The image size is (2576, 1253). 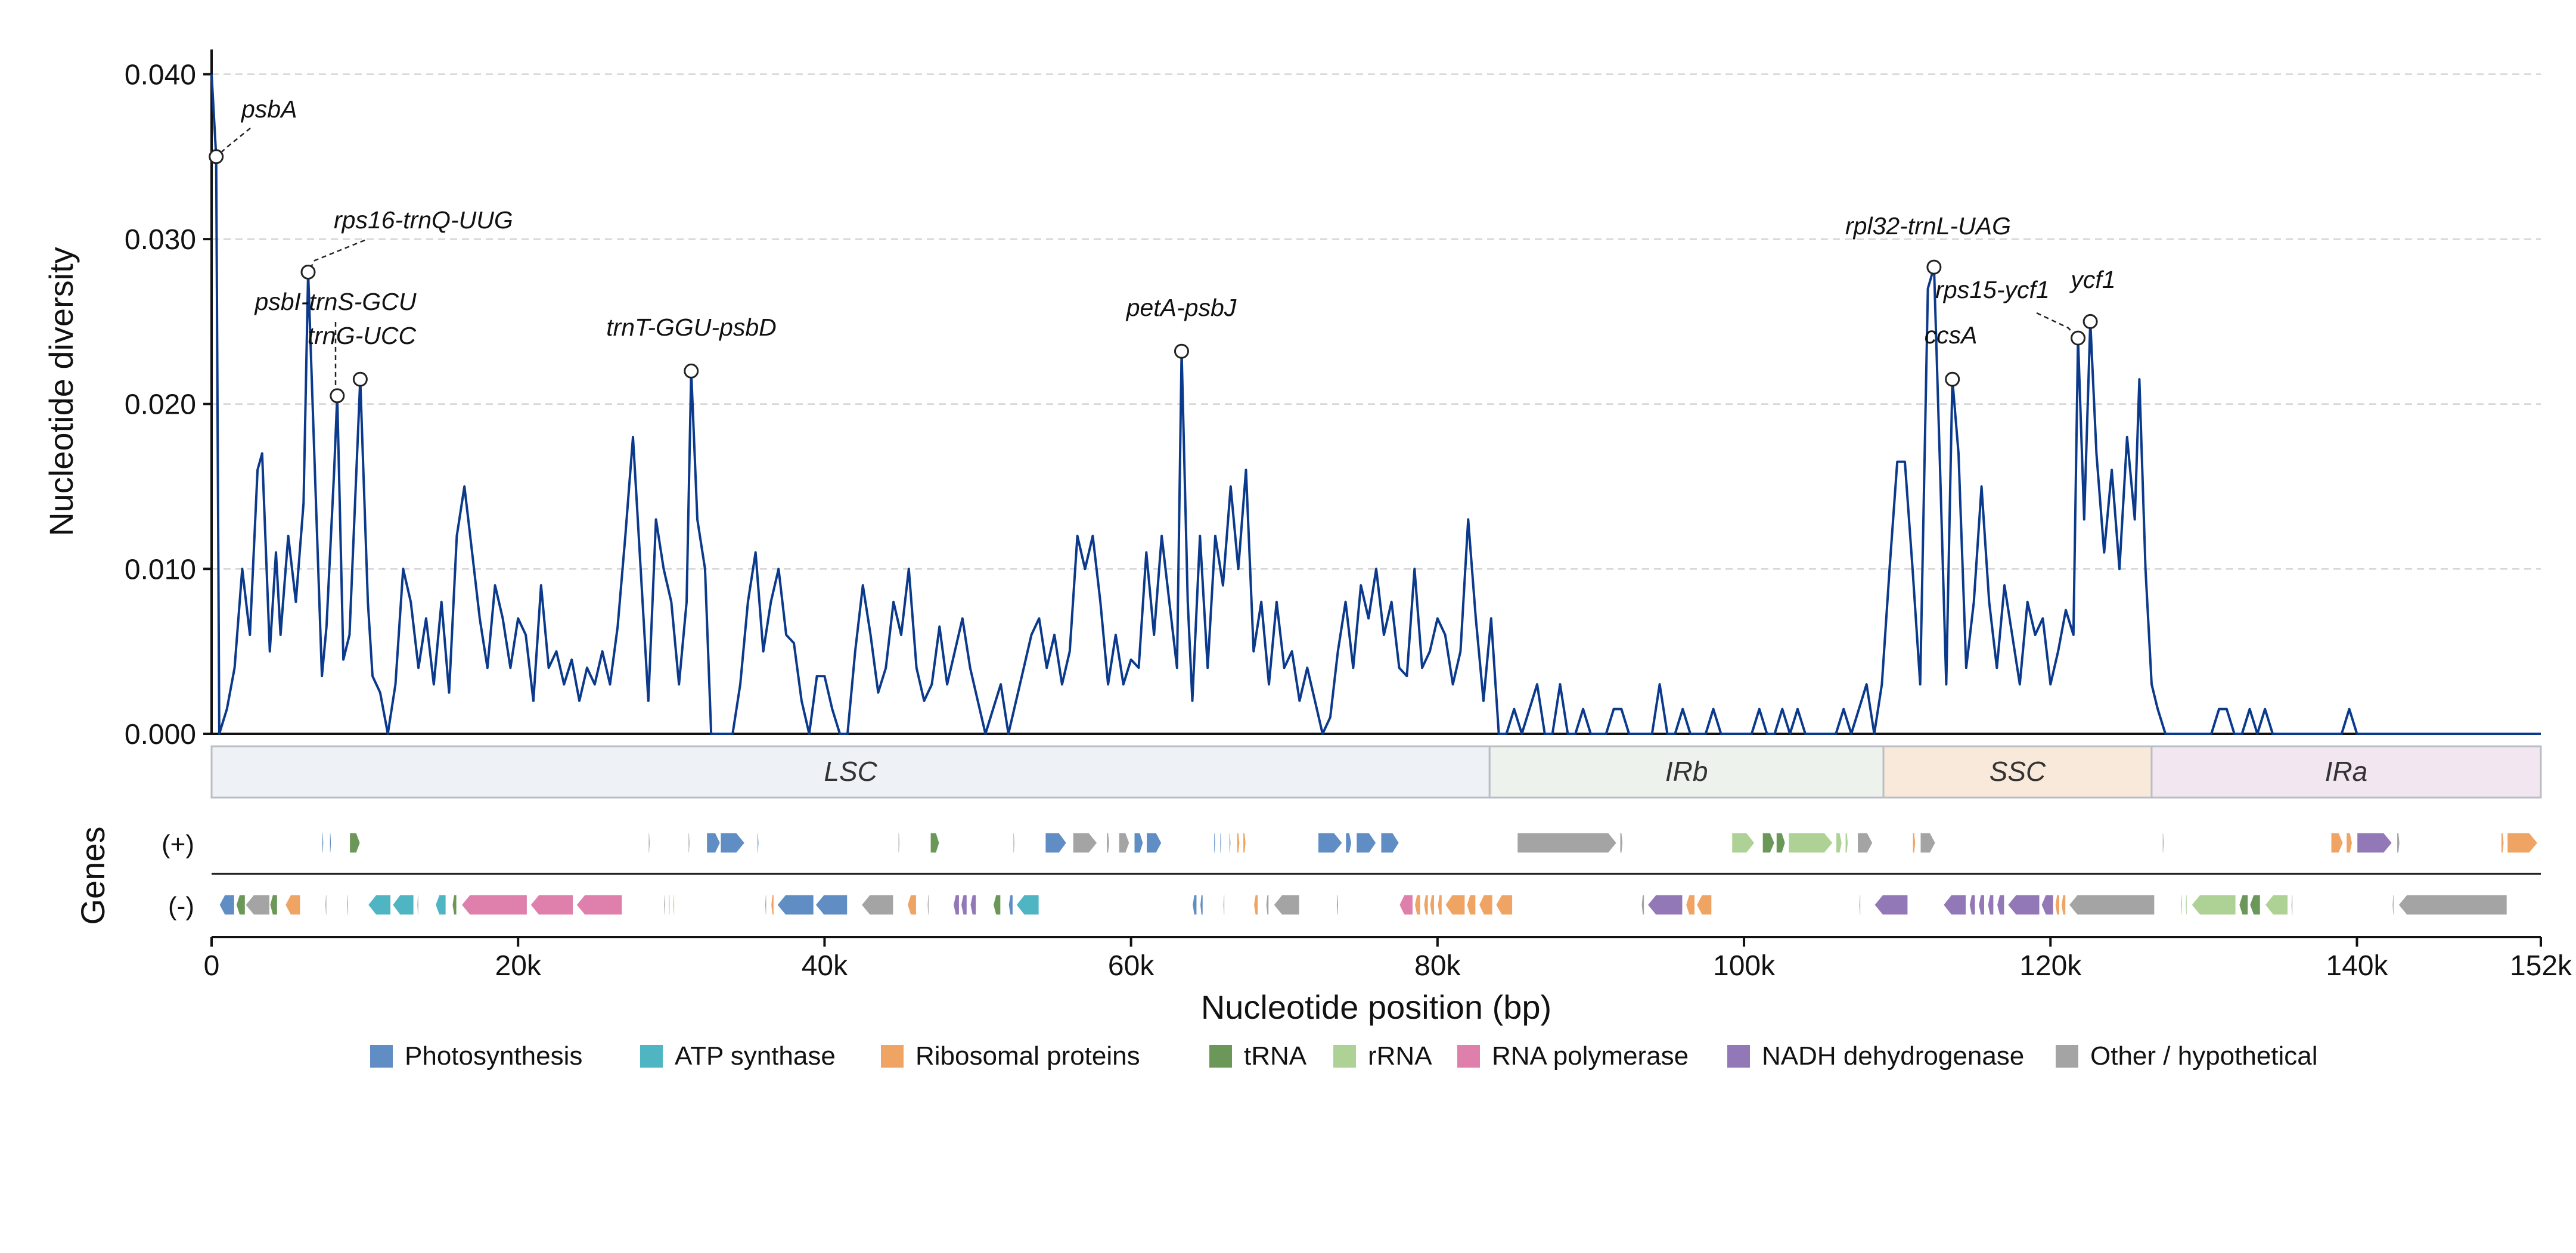 What do you see at coordinates (212, 966) in the screenshot?
I see `x-tick-label: 0` at bounding box center [212, 966].